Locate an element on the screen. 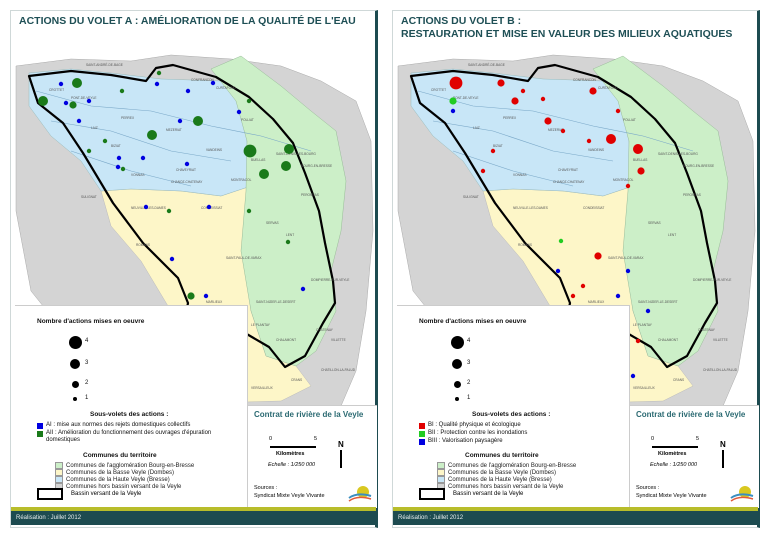 The width and height of the screenshot is (768, 538). size-label: 4 is located at coordinates (87, 341).